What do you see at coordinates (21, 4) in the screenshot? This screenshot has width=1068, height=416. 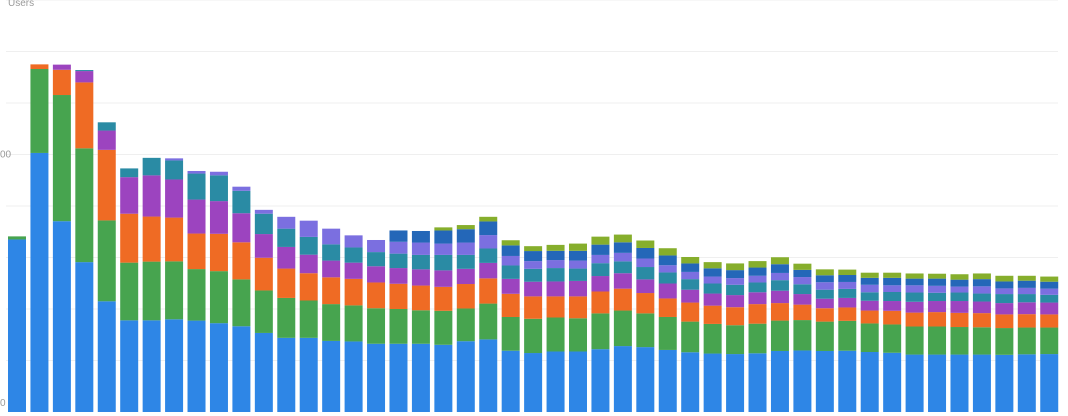 I see `y-axis-label: Users` at bounding box center [21, 4].